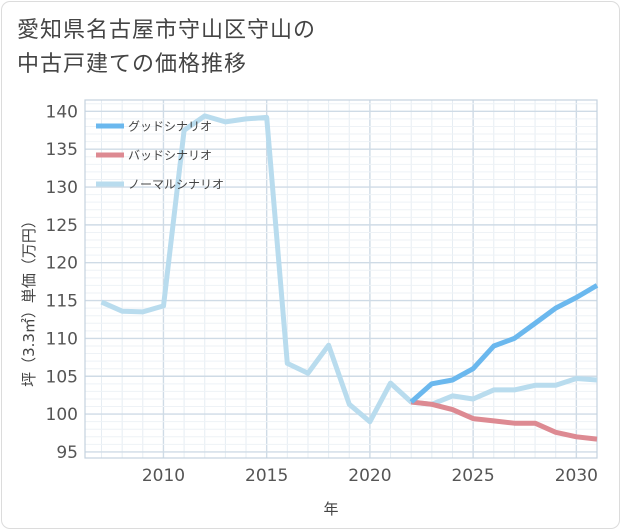  What do you see at coordinates (62, 415) in the screenshot?
I see `y-tick-label: 100` at bounding box center [62, 415].